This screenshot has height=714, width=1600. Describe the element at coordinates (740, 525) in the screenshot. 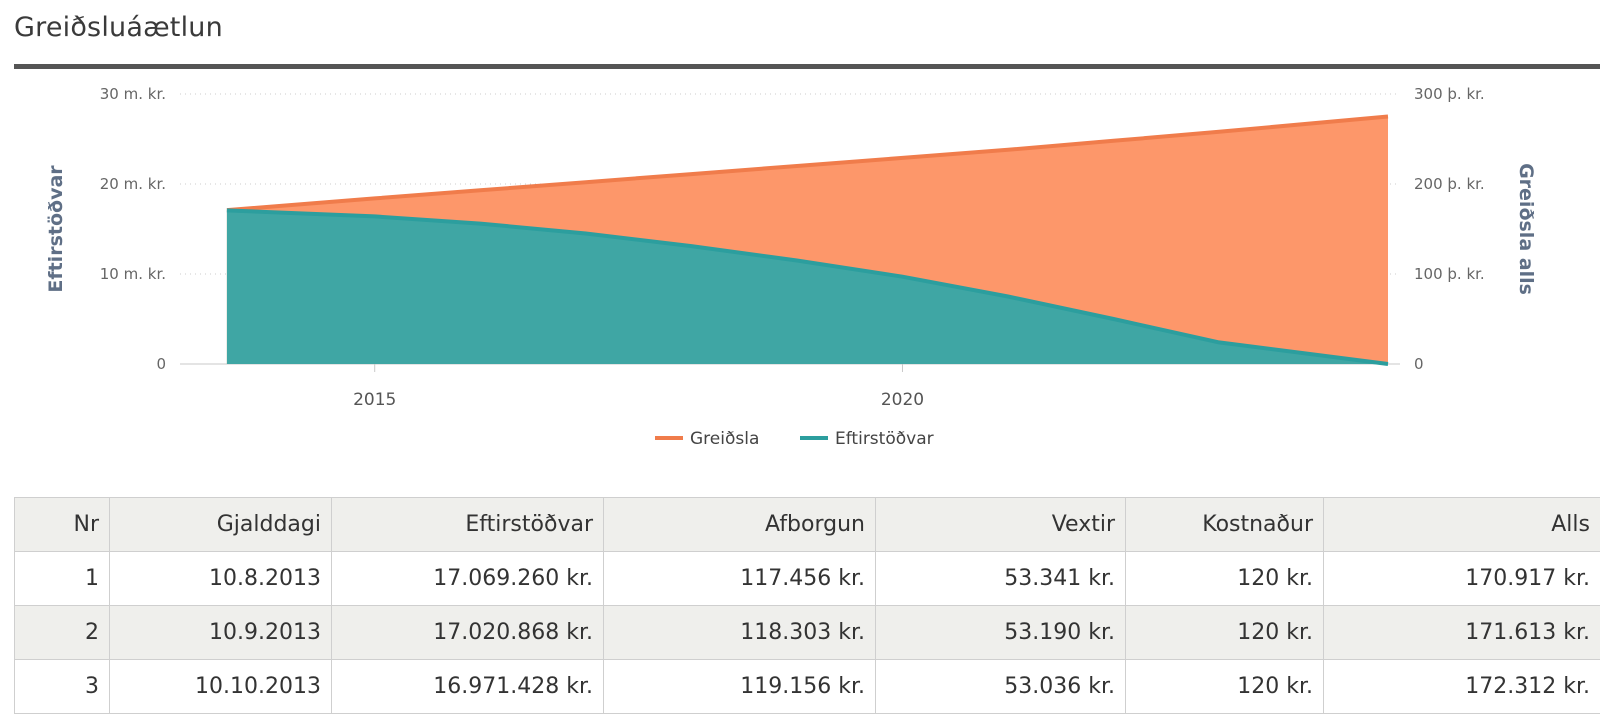

I see `column-header-principal: Afborgun` at that location.